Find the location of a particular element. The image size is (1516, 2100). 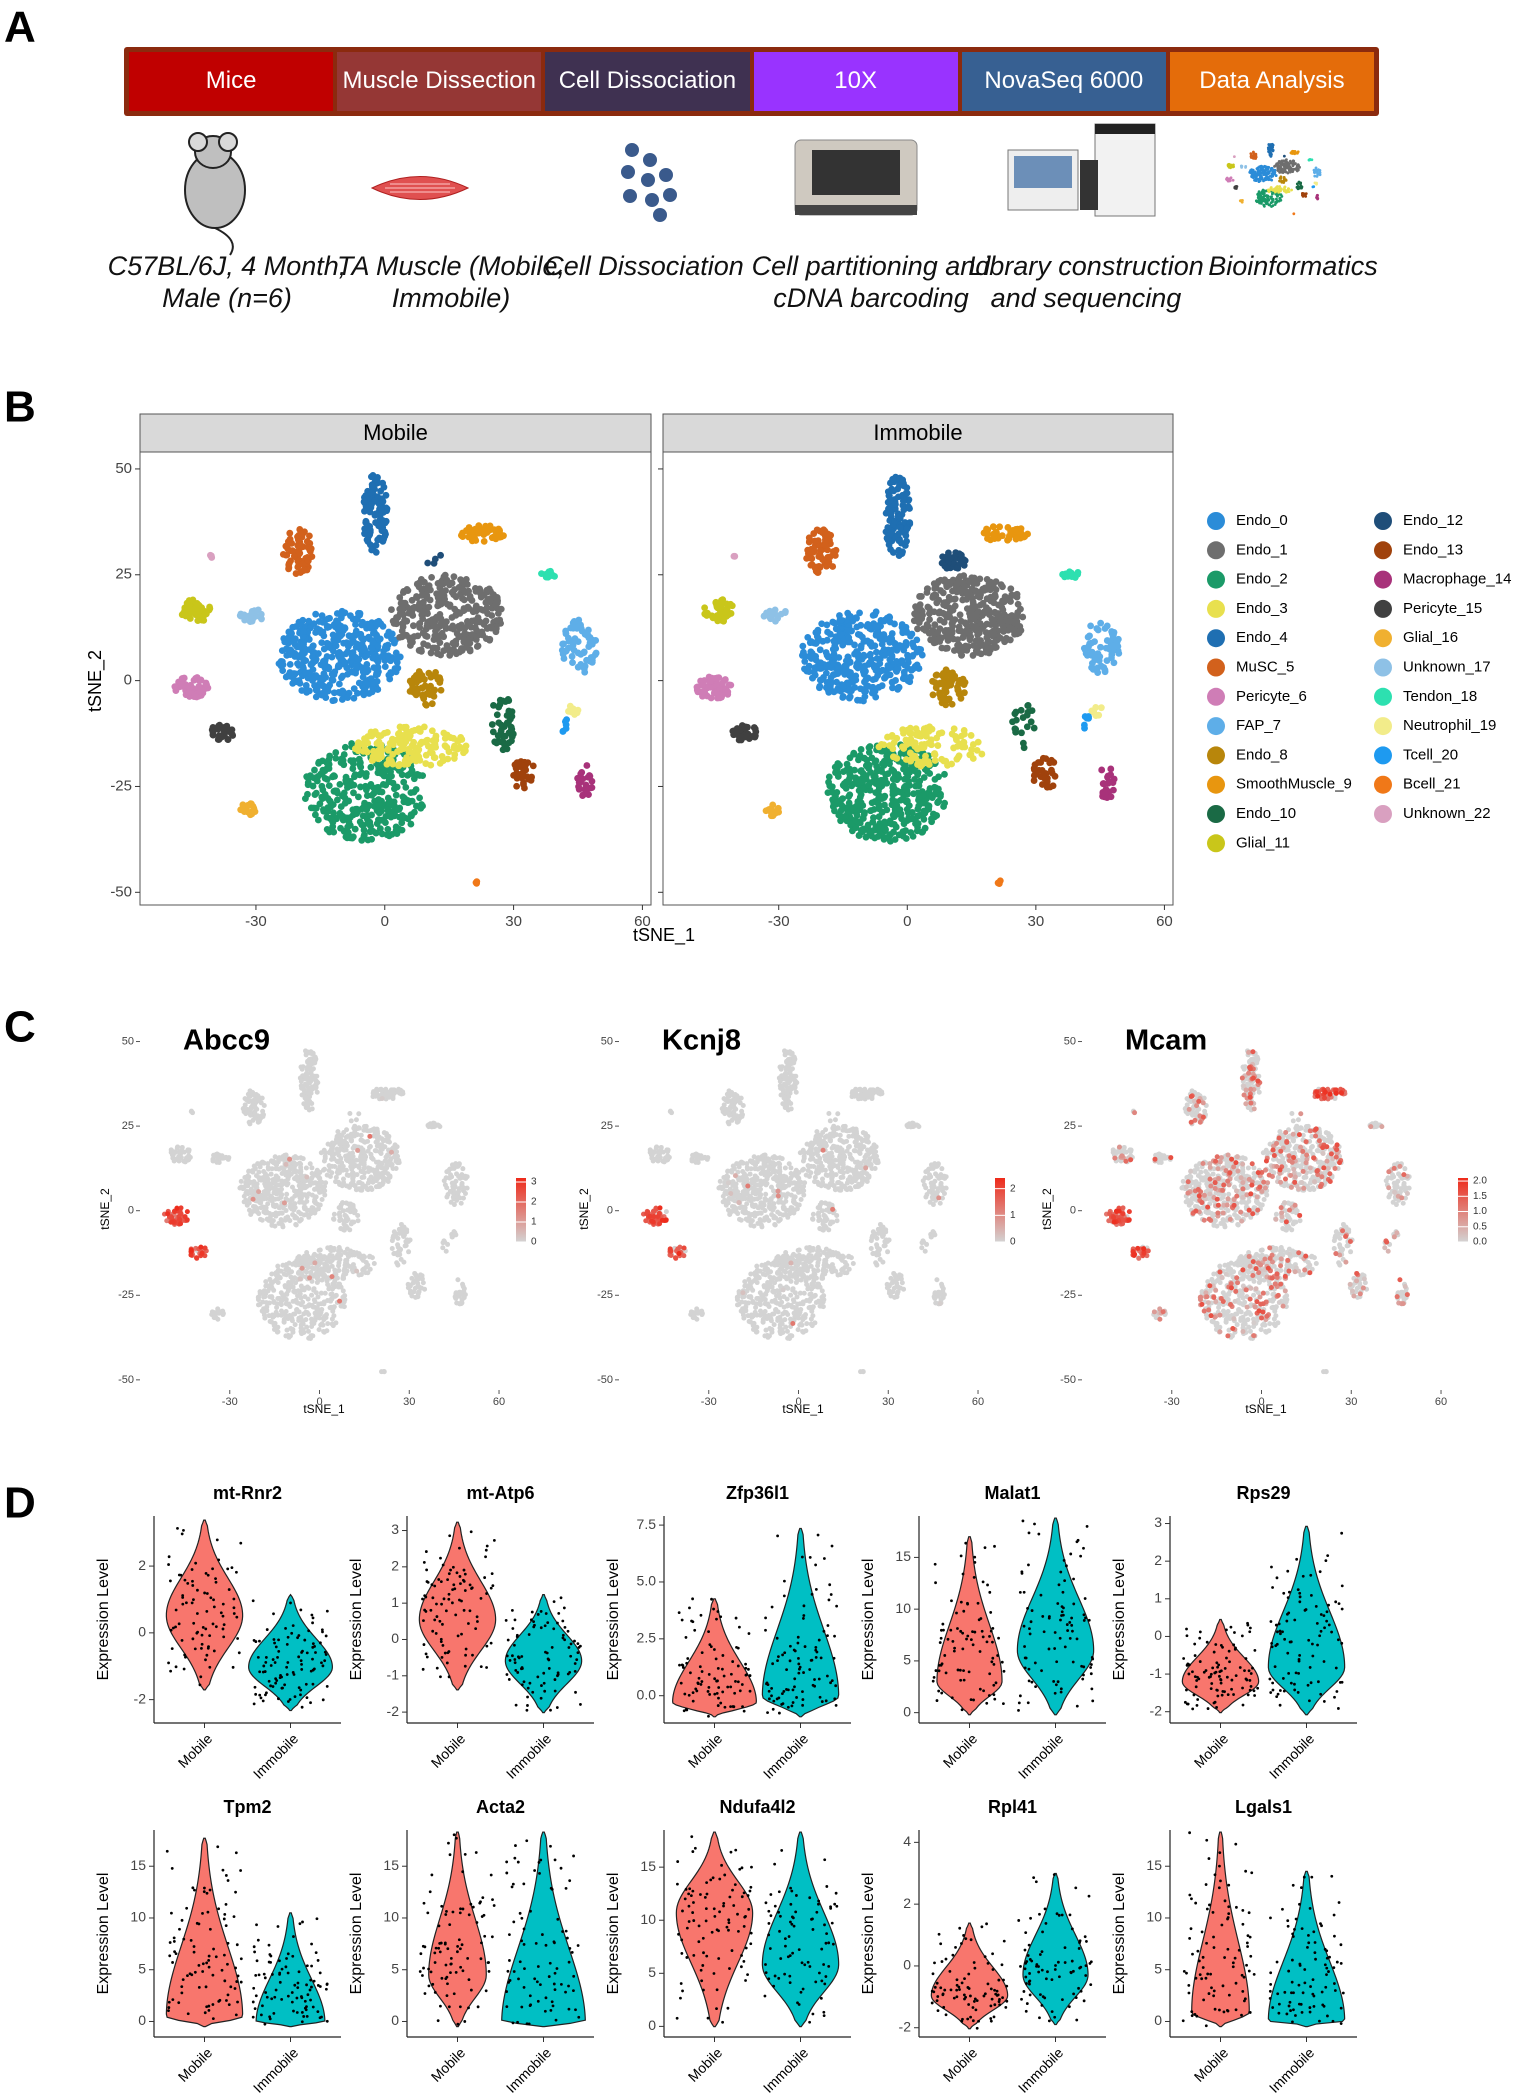

legend-label: SmoothMuscle_9 is located at coordinates (1294, 784).